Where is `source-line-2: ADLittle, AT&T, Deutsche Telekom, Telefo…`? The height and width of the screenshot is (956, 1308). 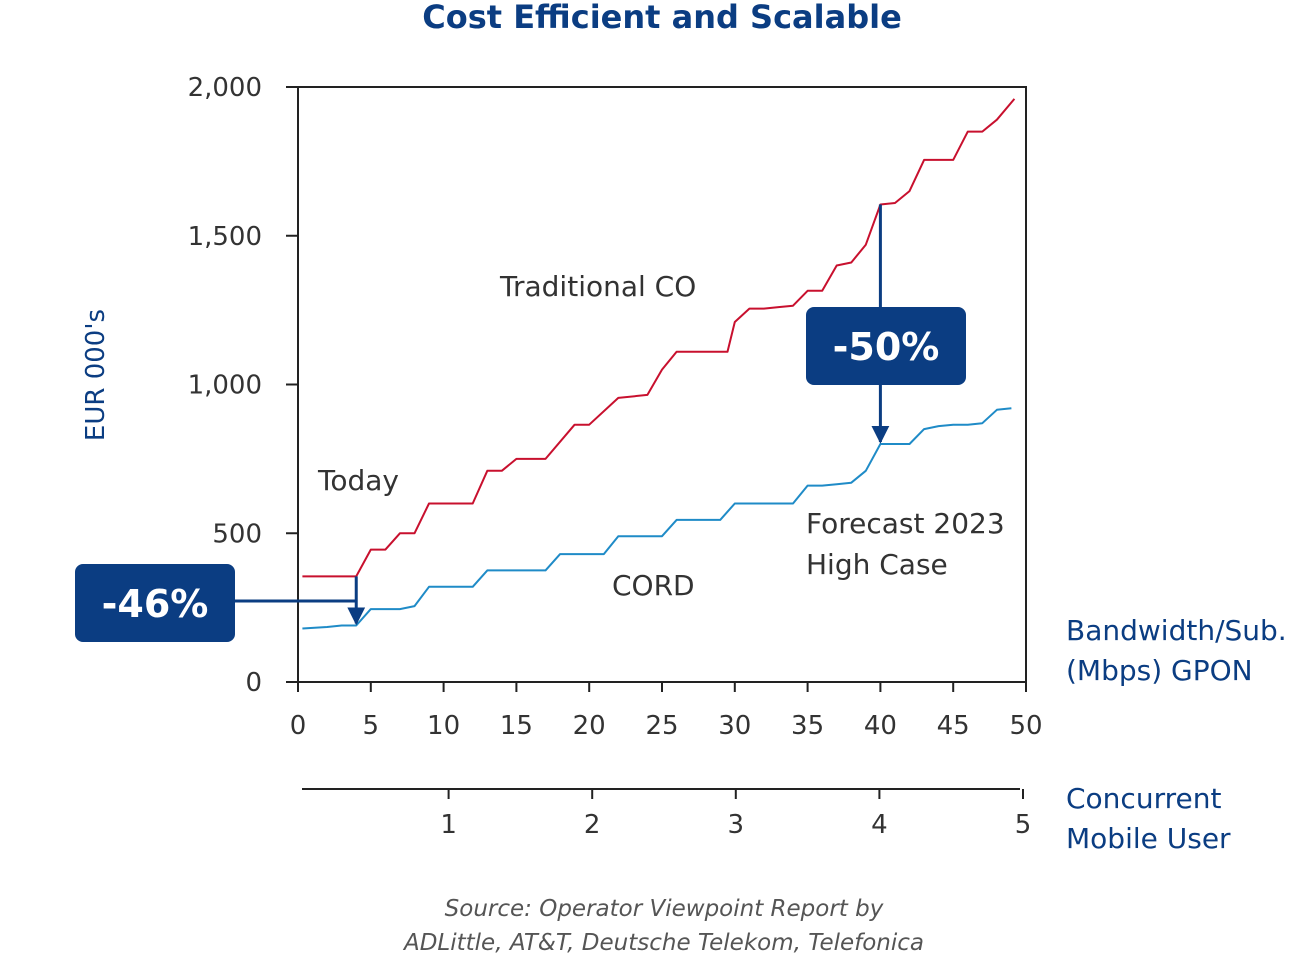 source-line-2: ADLittle, AT&T, Deutsche Telekom, Telefo… is located at coordinates (663, 943).